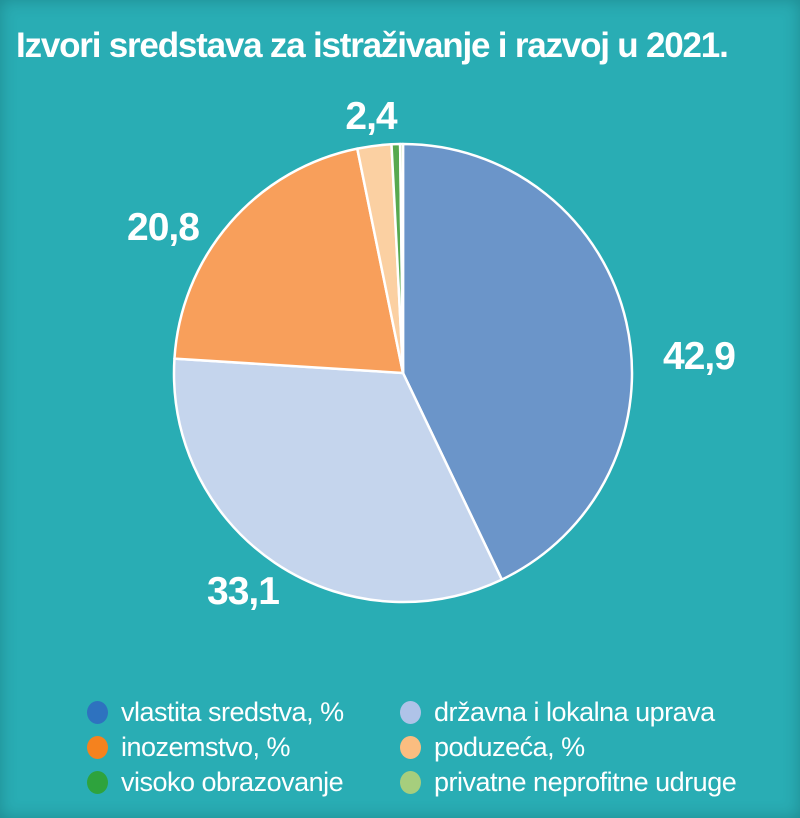 Image resolution: width=800 pixels, height=818 pixels. What do you see at coordinates (371, 116) in the screenshot?
I see `pie-value-label-poduzeca: 2,4` at bounding box center [371, 116].